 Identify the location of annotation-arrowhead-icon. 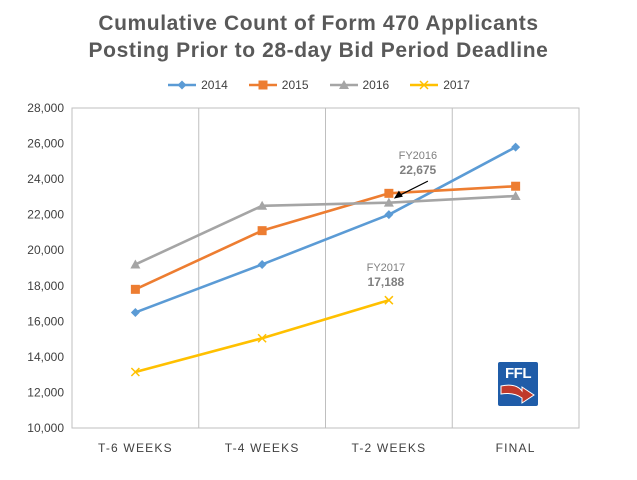
(398, 194).